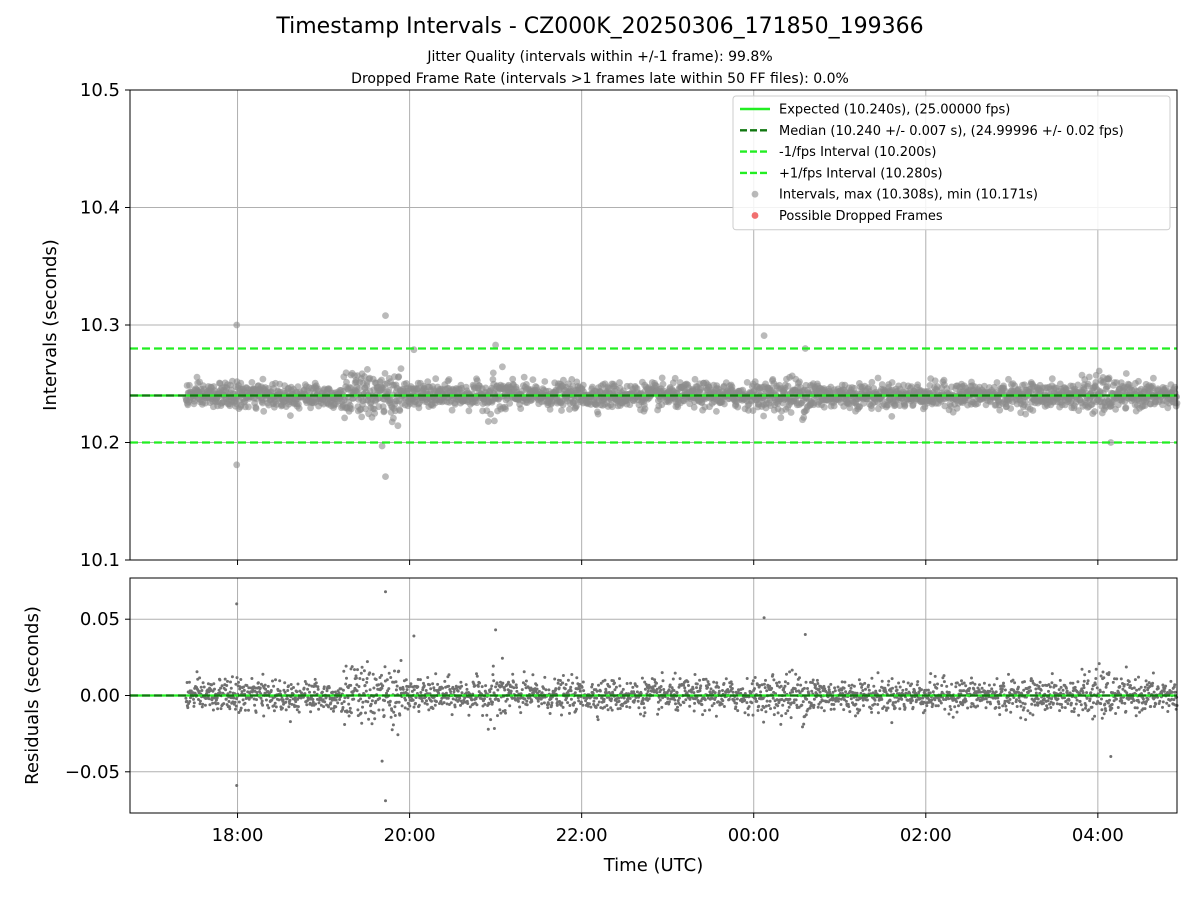  What do you see at coordinates (100, 560) in the screenshot?
I see `intervals-y-tick-label: 10.1` at bounding box center [100, 560].